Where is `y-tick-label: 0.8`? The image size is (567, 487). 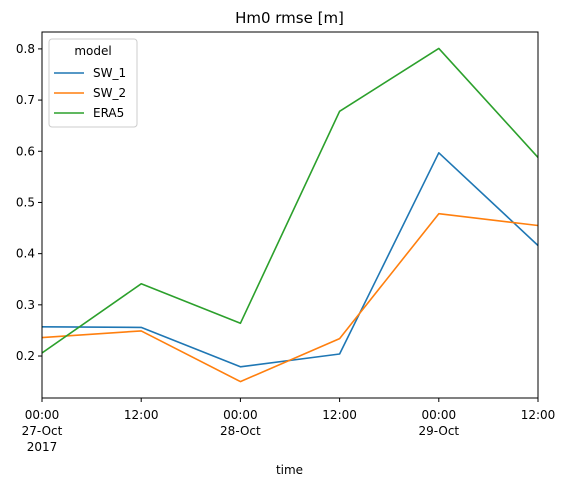 y-tick-label: 0.8 is located at coordinates (25, 49).